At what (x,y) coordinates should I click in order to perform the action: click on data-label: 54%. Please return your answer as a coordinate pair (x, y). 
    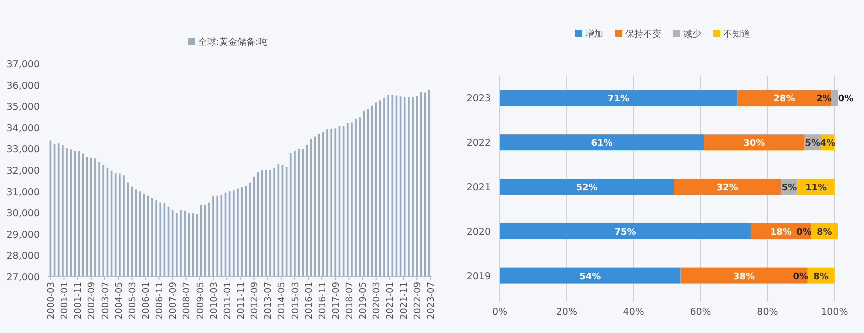
    Looking at the image, I should click on (591, 277).